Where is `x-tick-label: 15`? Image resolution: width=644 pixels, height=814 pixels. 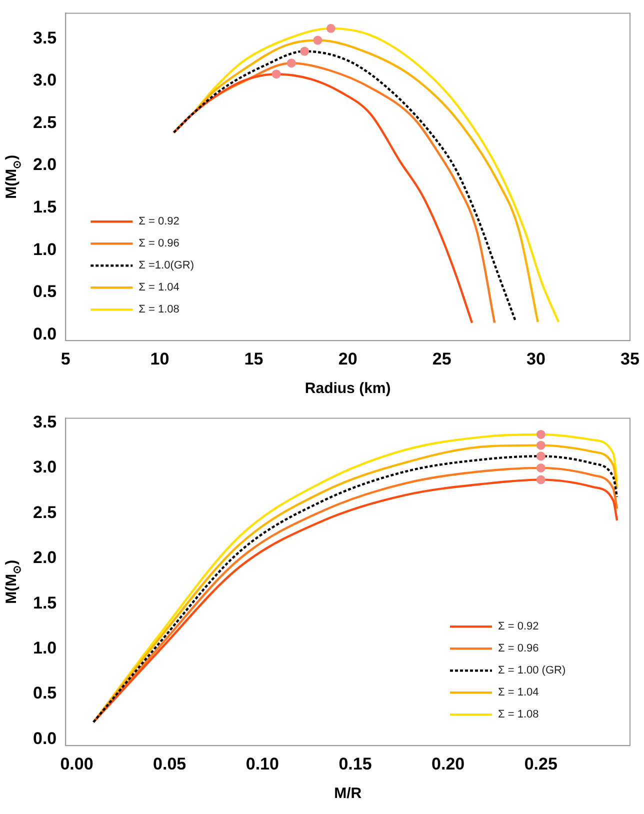 x-tick-label: 15 is located at coordinates (254, 358).